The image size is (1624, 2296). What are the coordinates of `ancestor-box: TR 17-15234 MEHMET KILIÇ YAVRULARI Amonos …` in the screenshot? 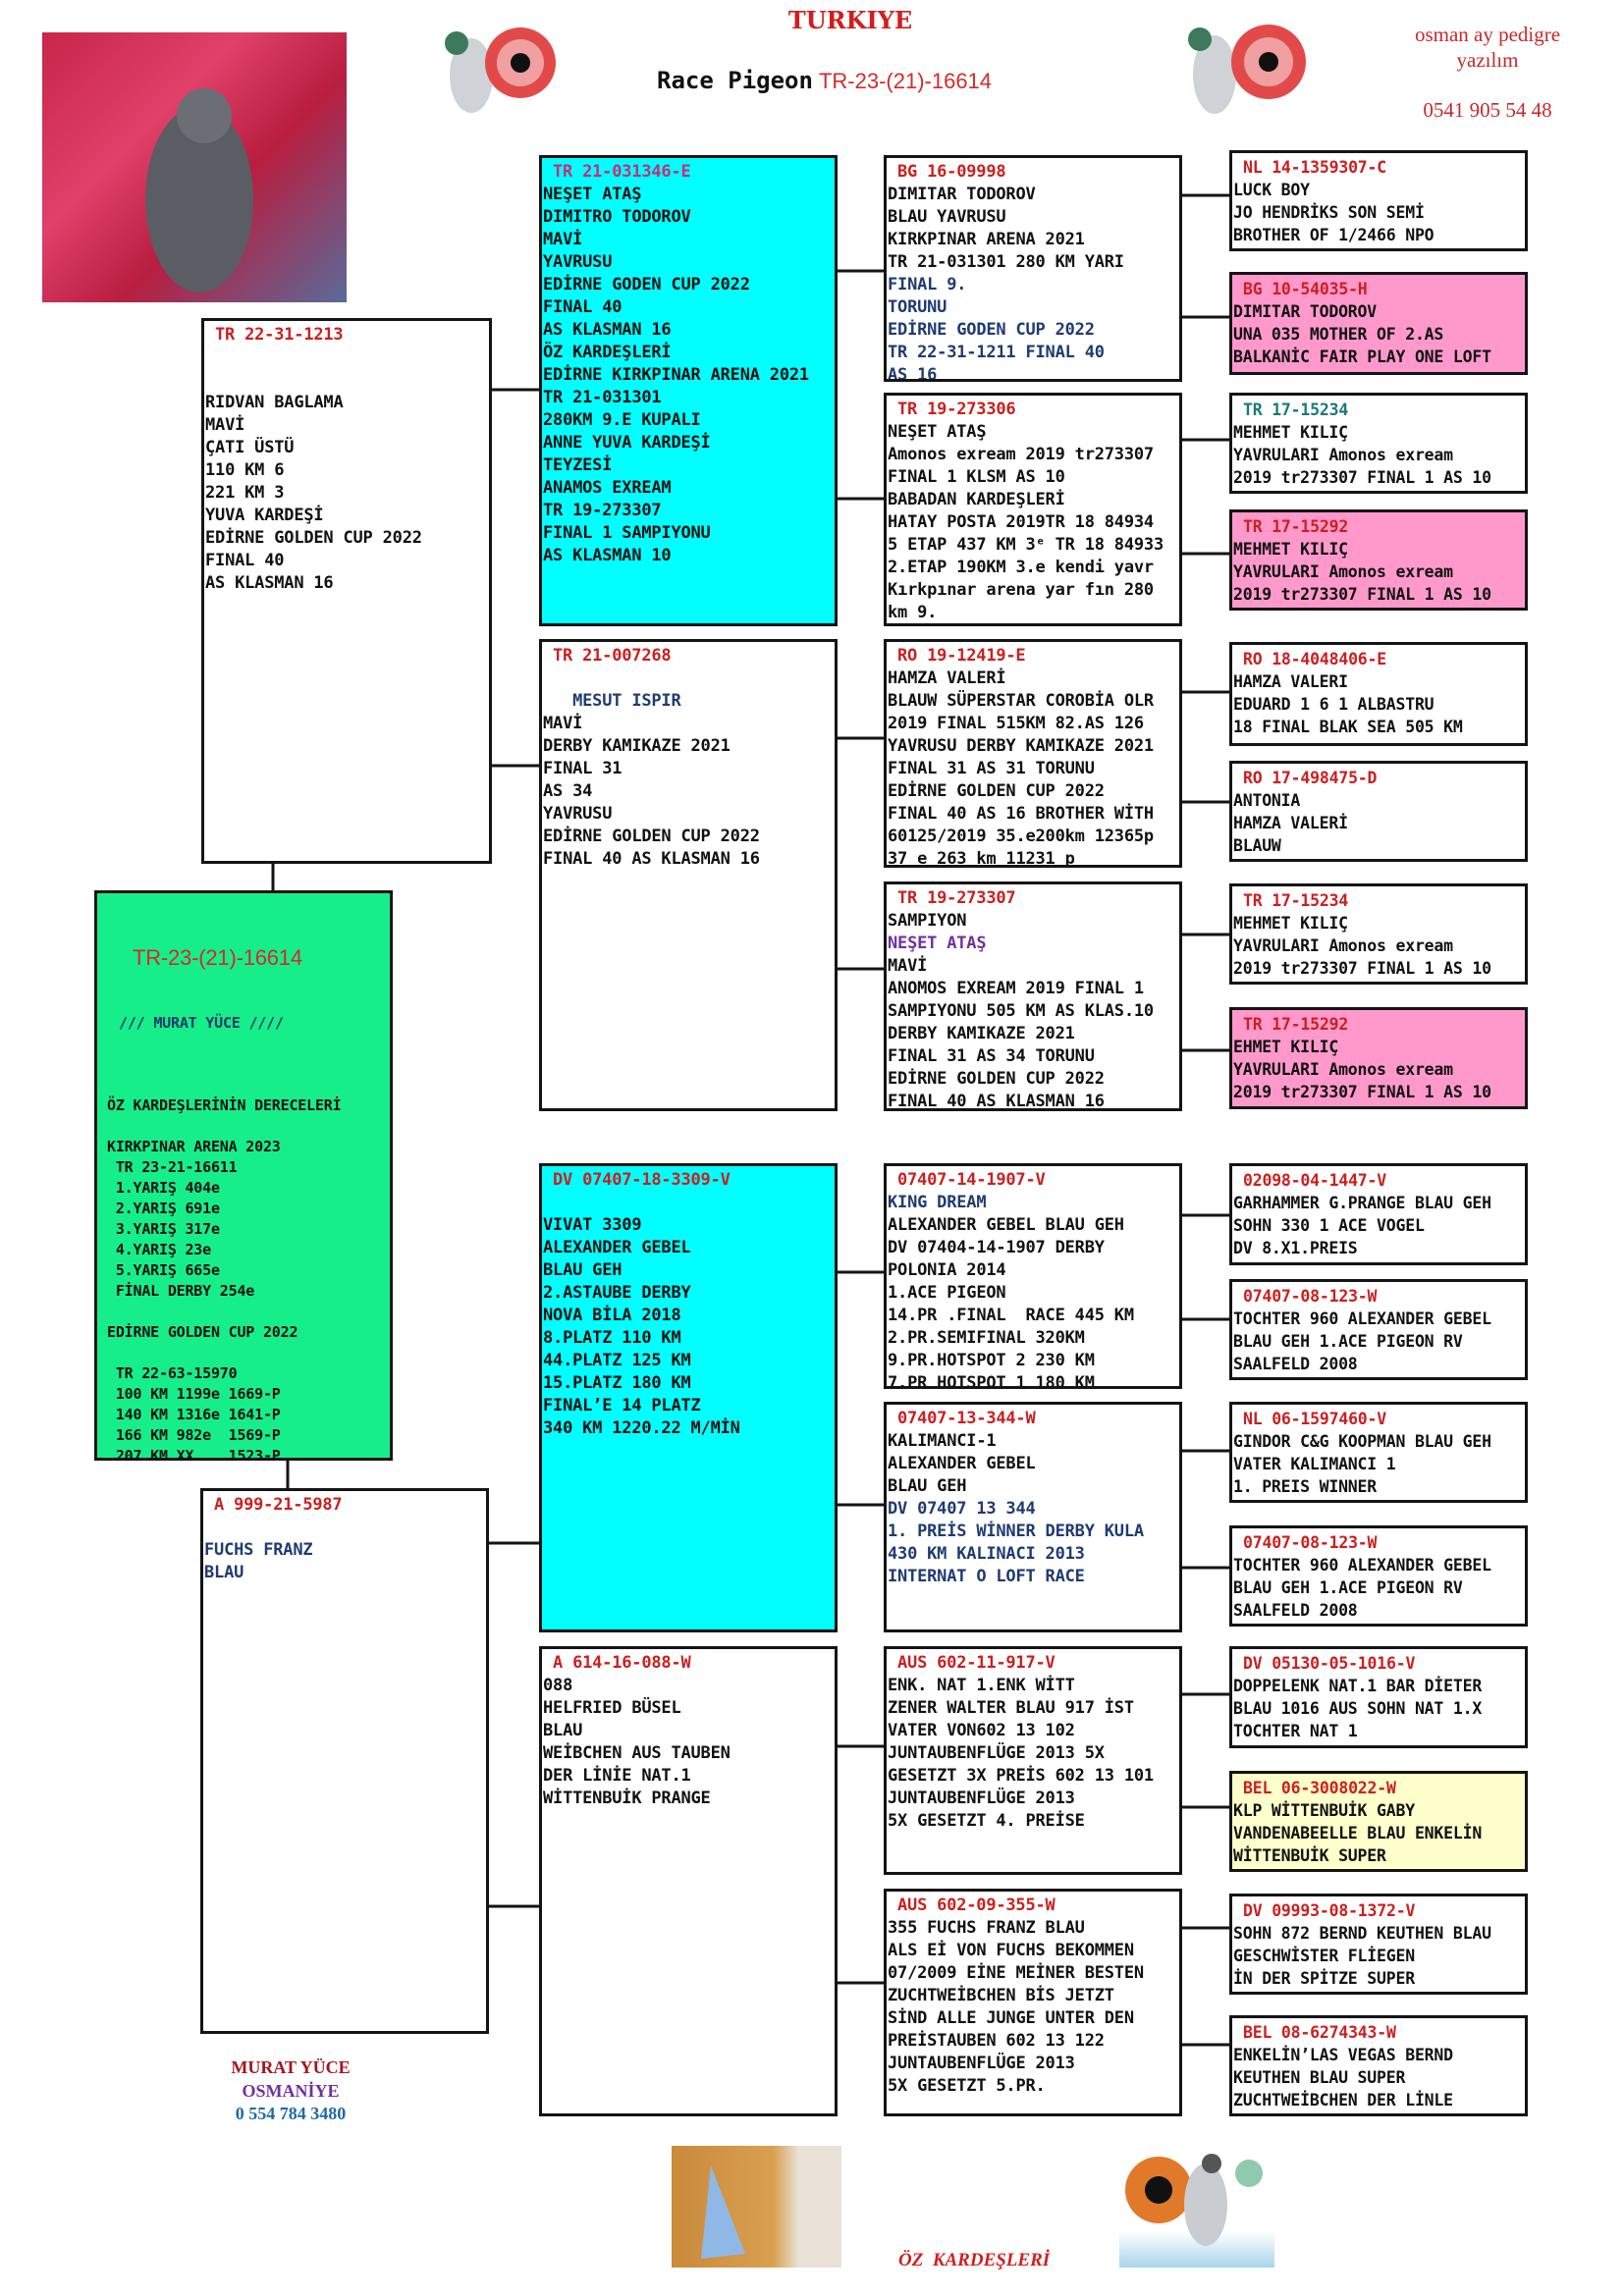 It's located at (1378, 443).